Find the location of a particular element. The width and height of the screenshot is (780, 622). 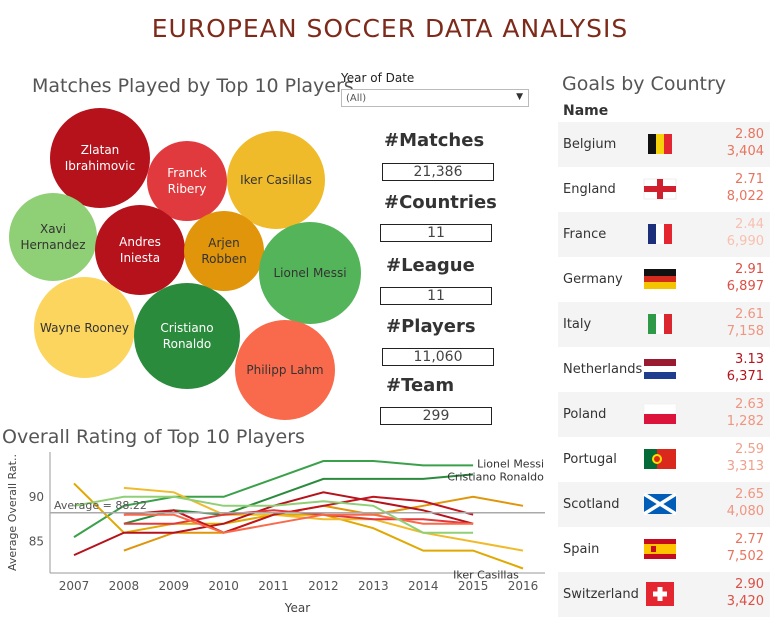

total-goals-value: 6,371 is located at coordinates (745, 376).